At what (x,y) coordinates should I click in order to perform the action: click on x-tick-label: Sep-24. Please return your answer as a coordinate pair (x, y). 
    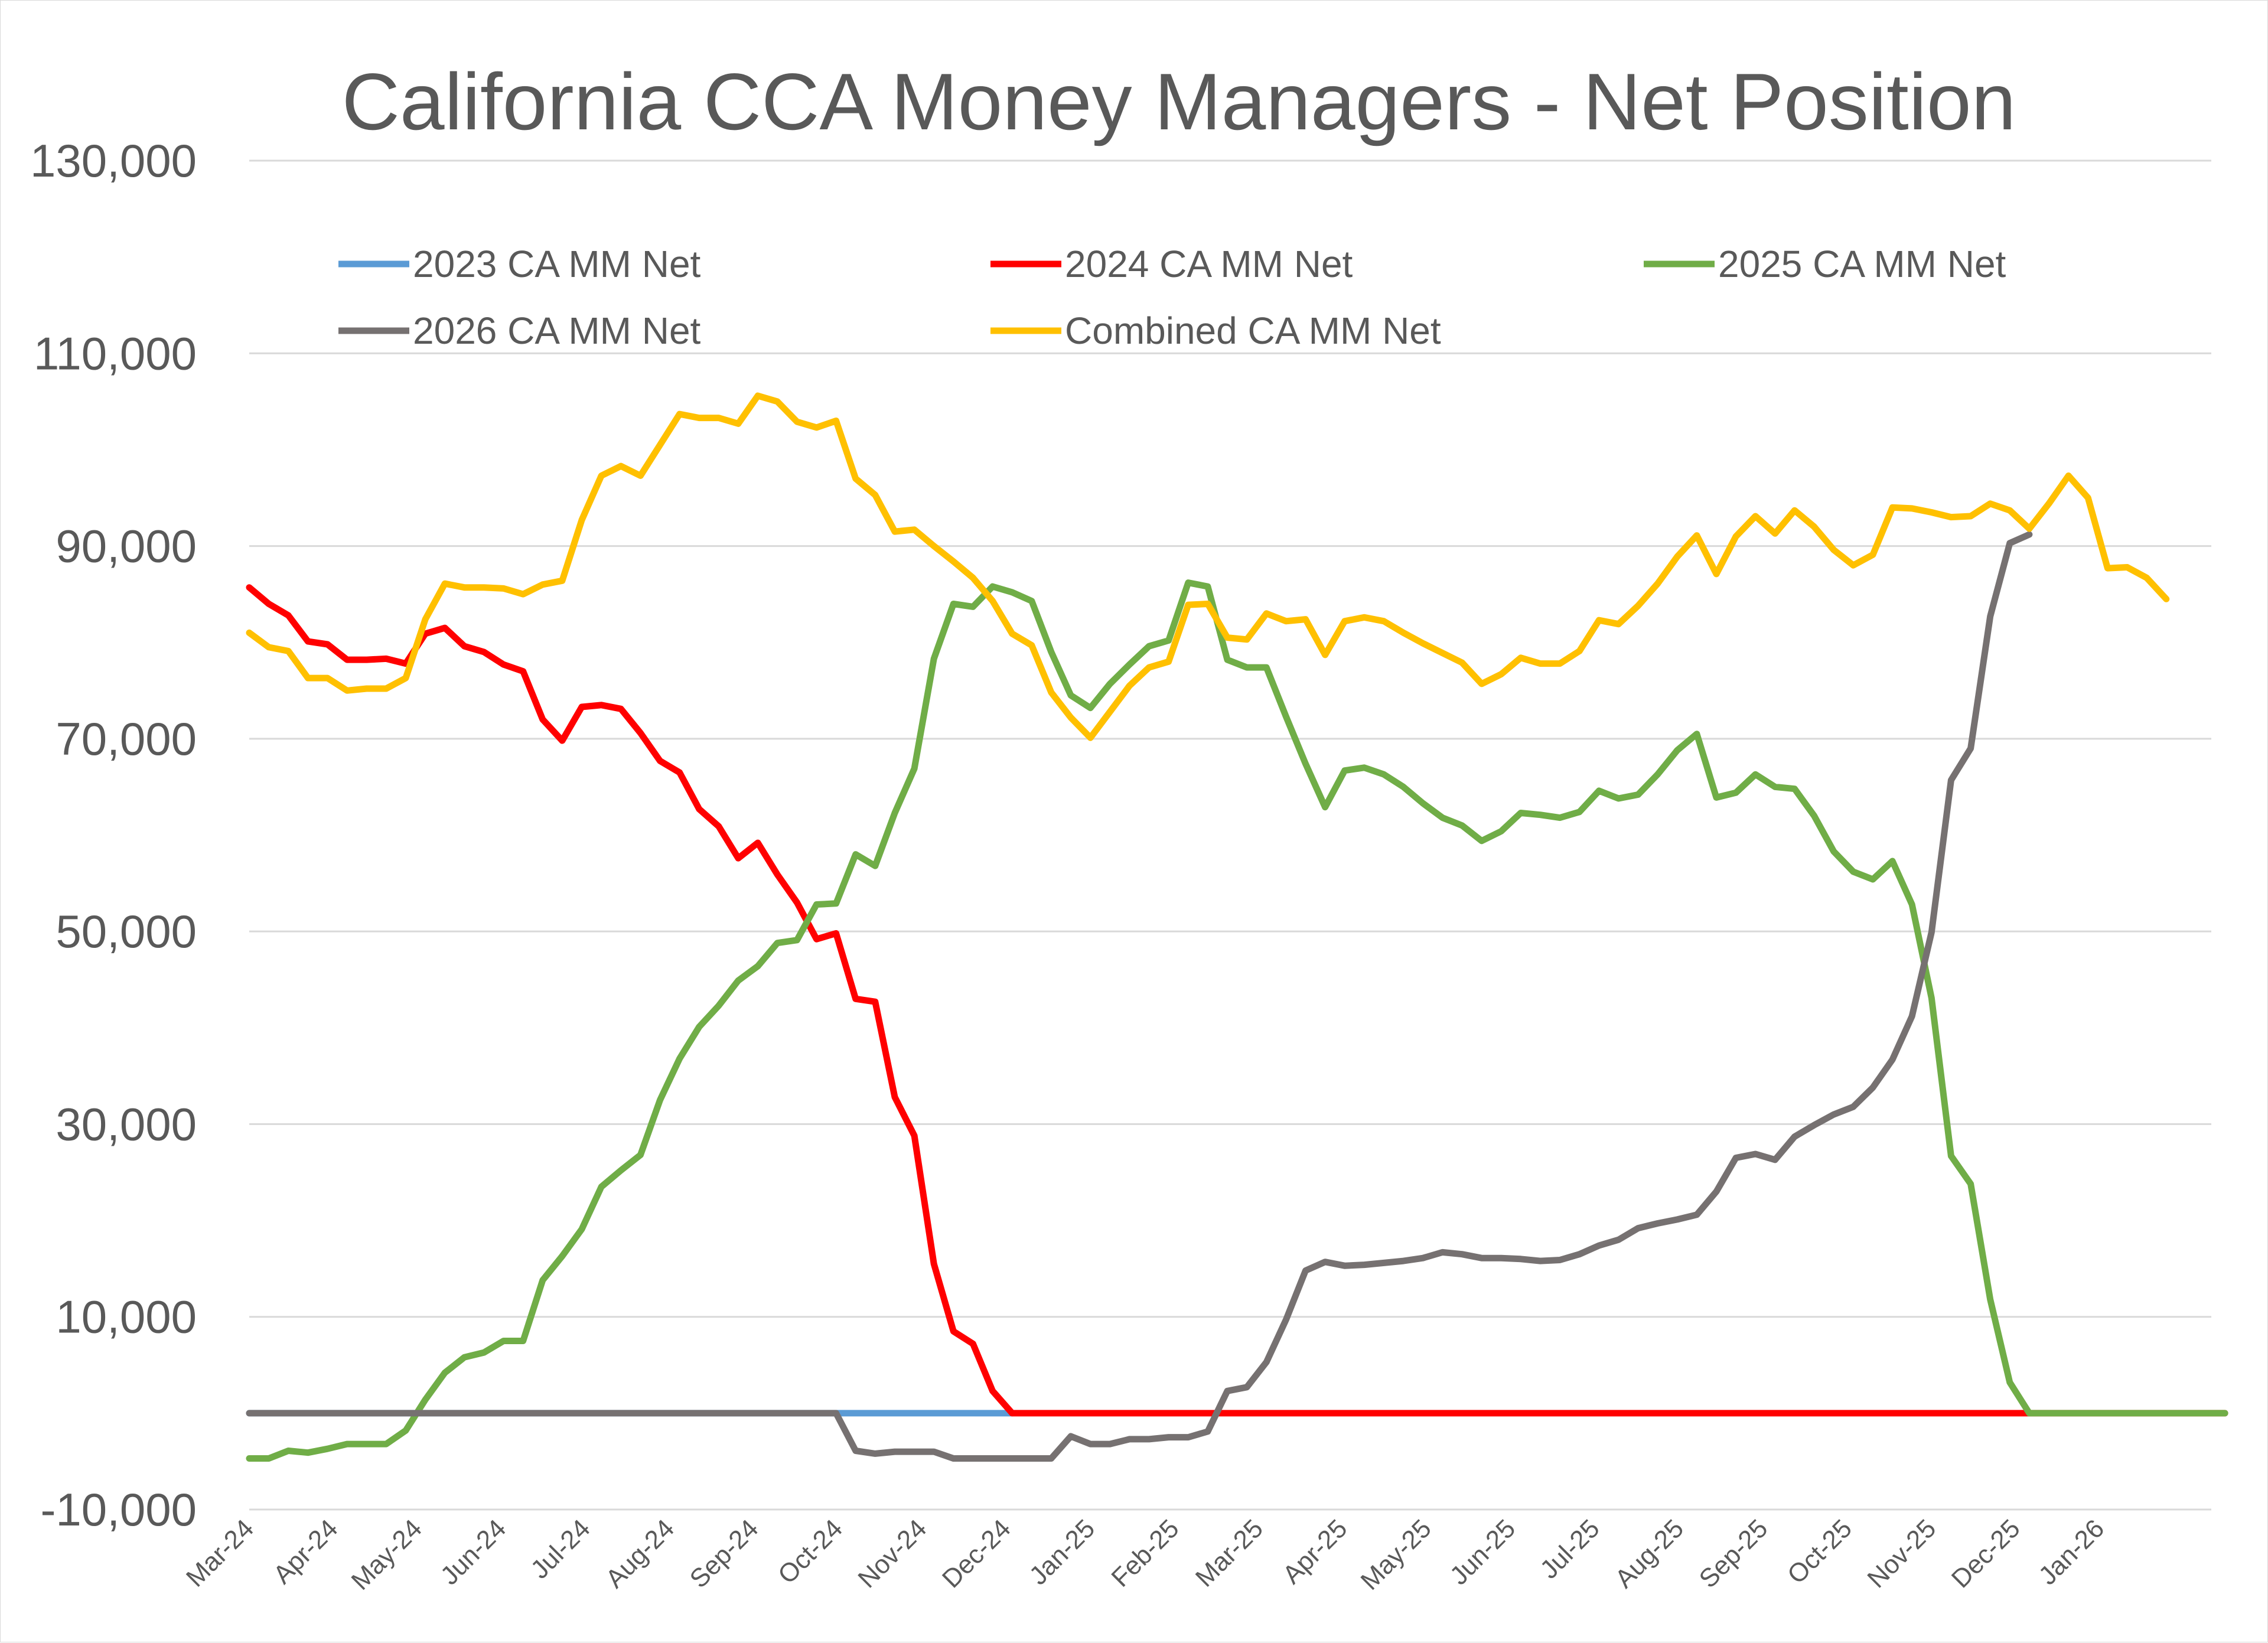
    Looking at the image, I should click on (724, 1554).